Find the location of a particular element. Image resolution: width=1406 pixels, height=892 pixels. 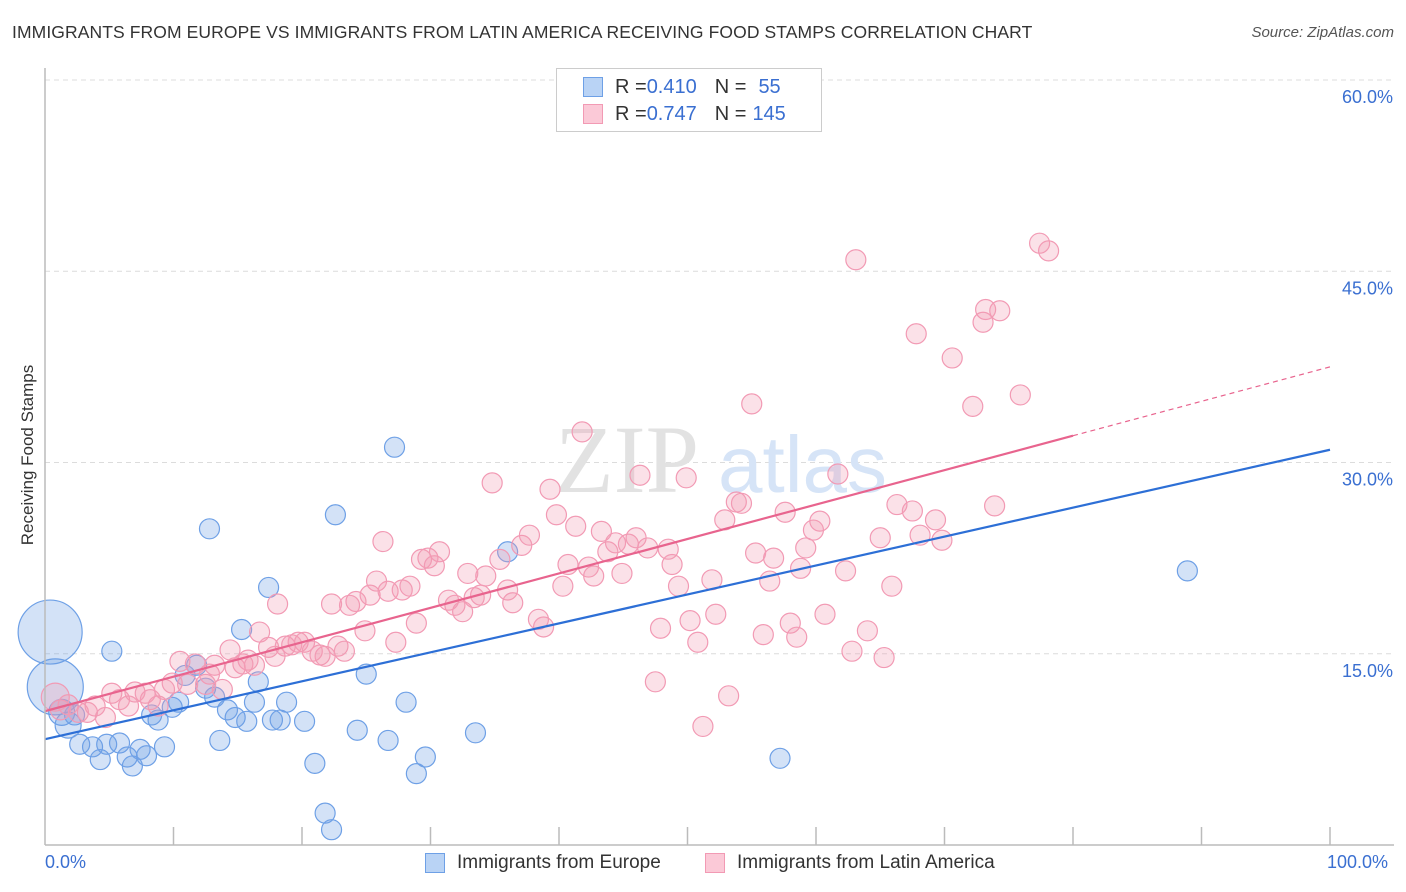

n-value: 145 is located at coordinates (769, 113).